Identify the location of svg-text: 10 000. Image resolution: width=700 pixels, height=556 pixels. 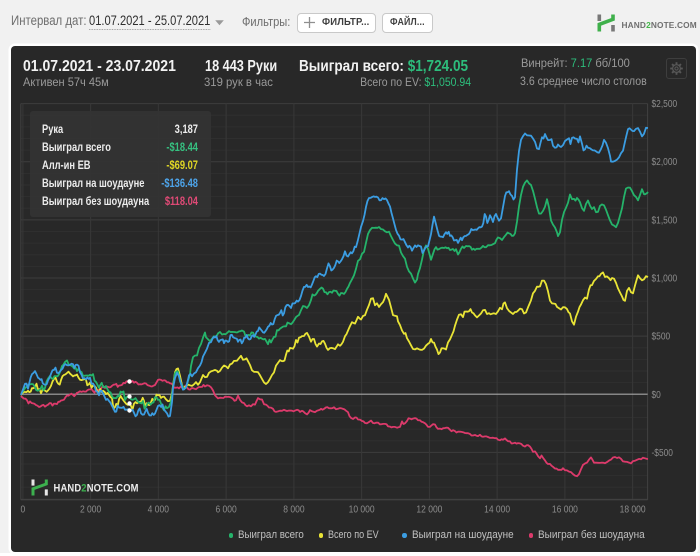
(362, 510).